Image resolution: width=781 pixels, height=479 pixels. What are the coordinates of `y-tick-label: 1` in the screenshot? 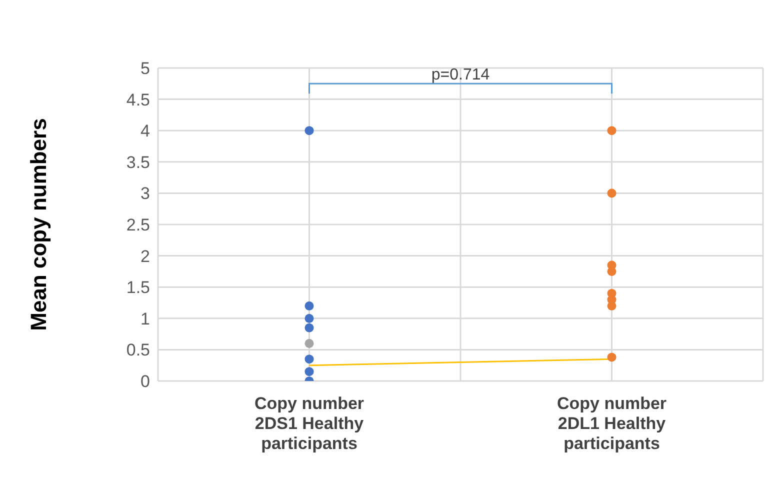 It's located at (145, 318).